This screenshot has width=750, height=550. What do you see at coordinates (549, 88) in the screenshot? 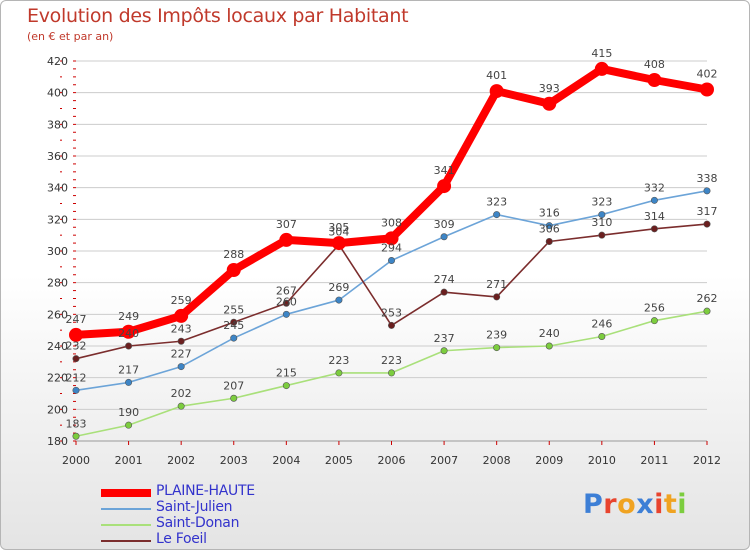
I see `data-label: 393` at bounding box center [549, 88].